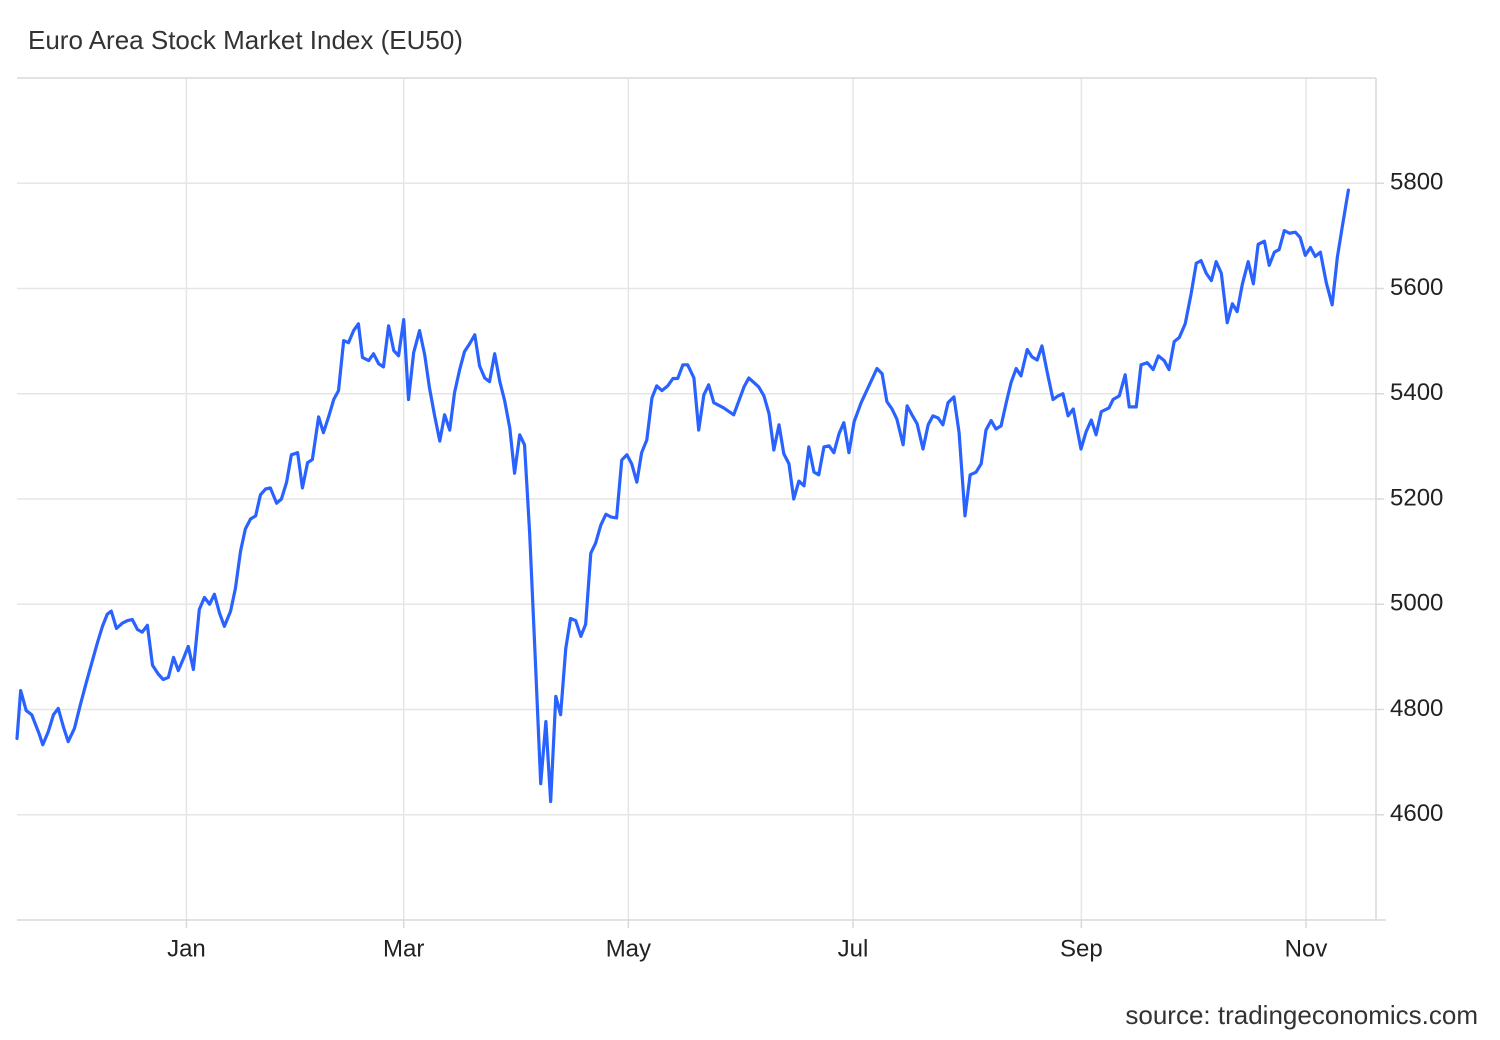 This screenshot has height=1040, width=1500. Describe the element at coordinates (1416, 813) in the screenshot. I see `y-tick-label: 4600` at that location.